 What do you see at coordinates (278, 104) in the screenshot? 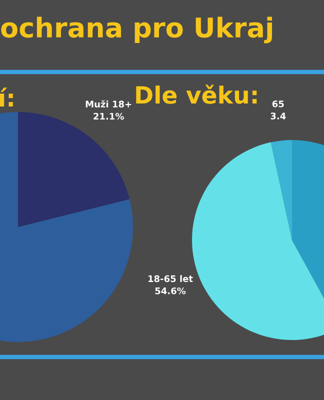
I see `slice-label: 65` at bounding box center [278, 104].